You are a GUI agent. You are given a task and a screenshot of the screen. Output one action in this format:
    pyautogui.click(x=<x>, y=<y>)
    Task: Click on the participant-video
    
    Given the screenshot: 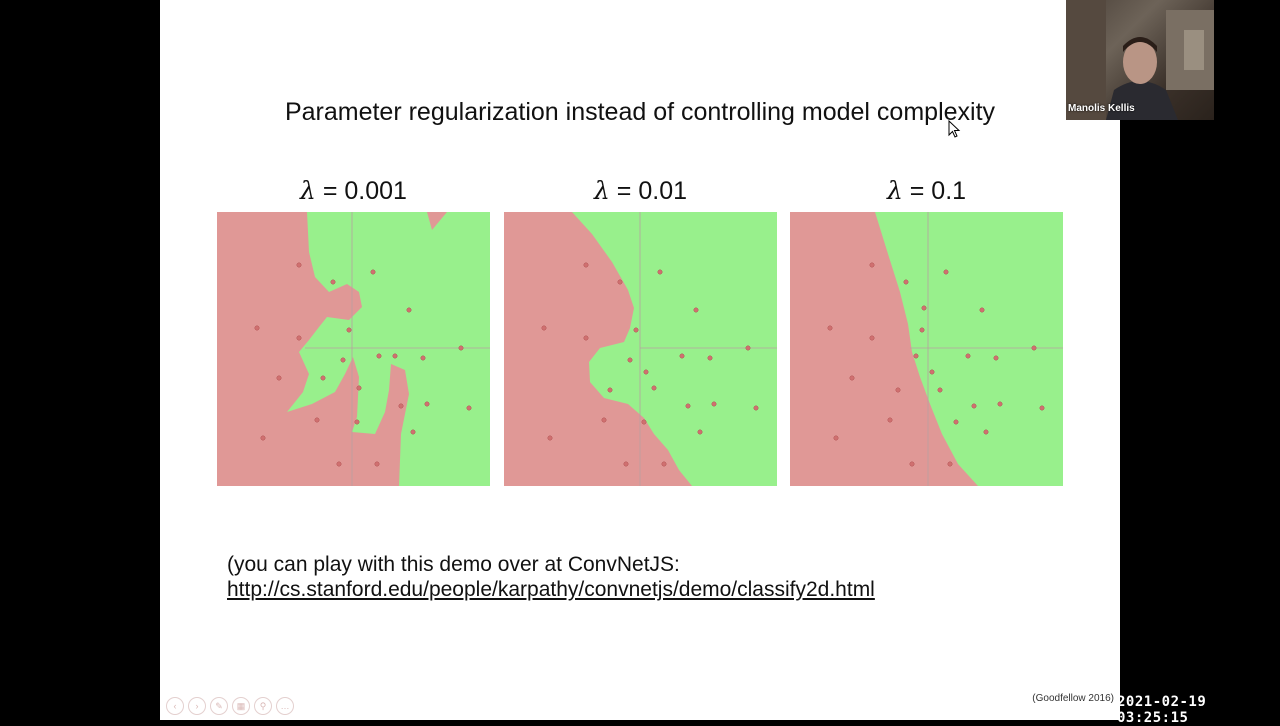 What is the action you would take?
    pyautogui.click(x=1140, y=60)
    